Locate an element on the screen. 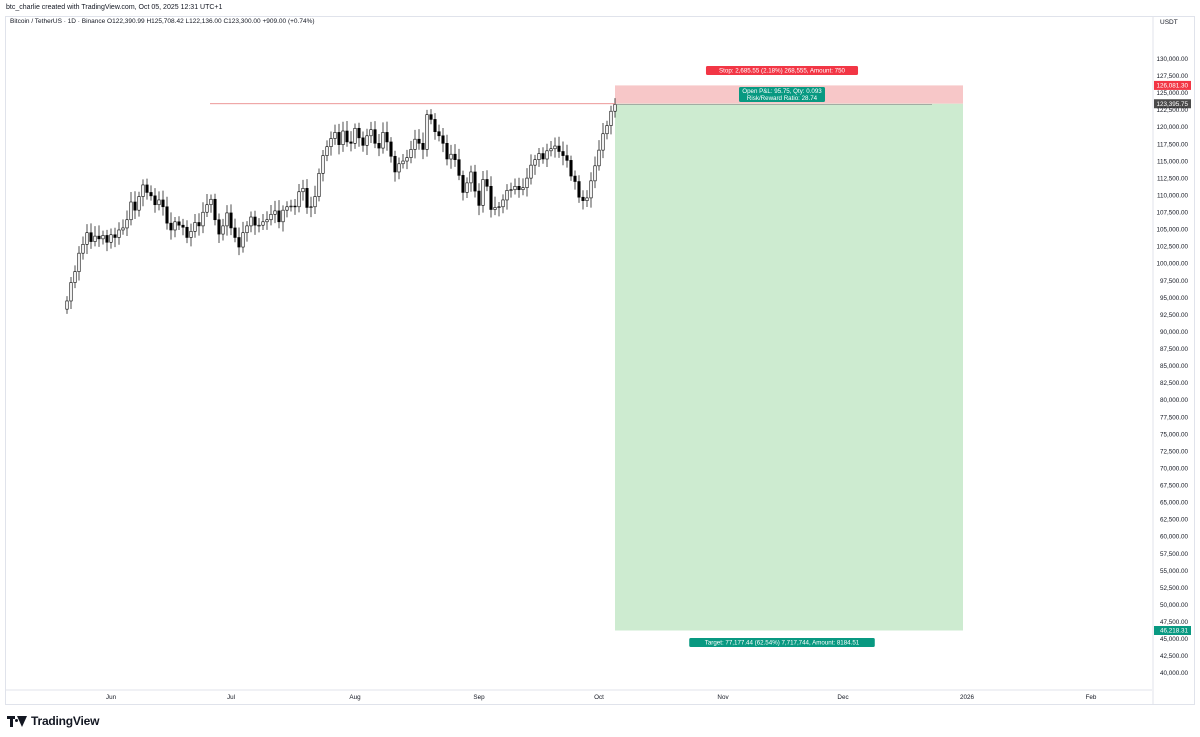  x-tick-label: Jun is located at coordinates (111, 697).